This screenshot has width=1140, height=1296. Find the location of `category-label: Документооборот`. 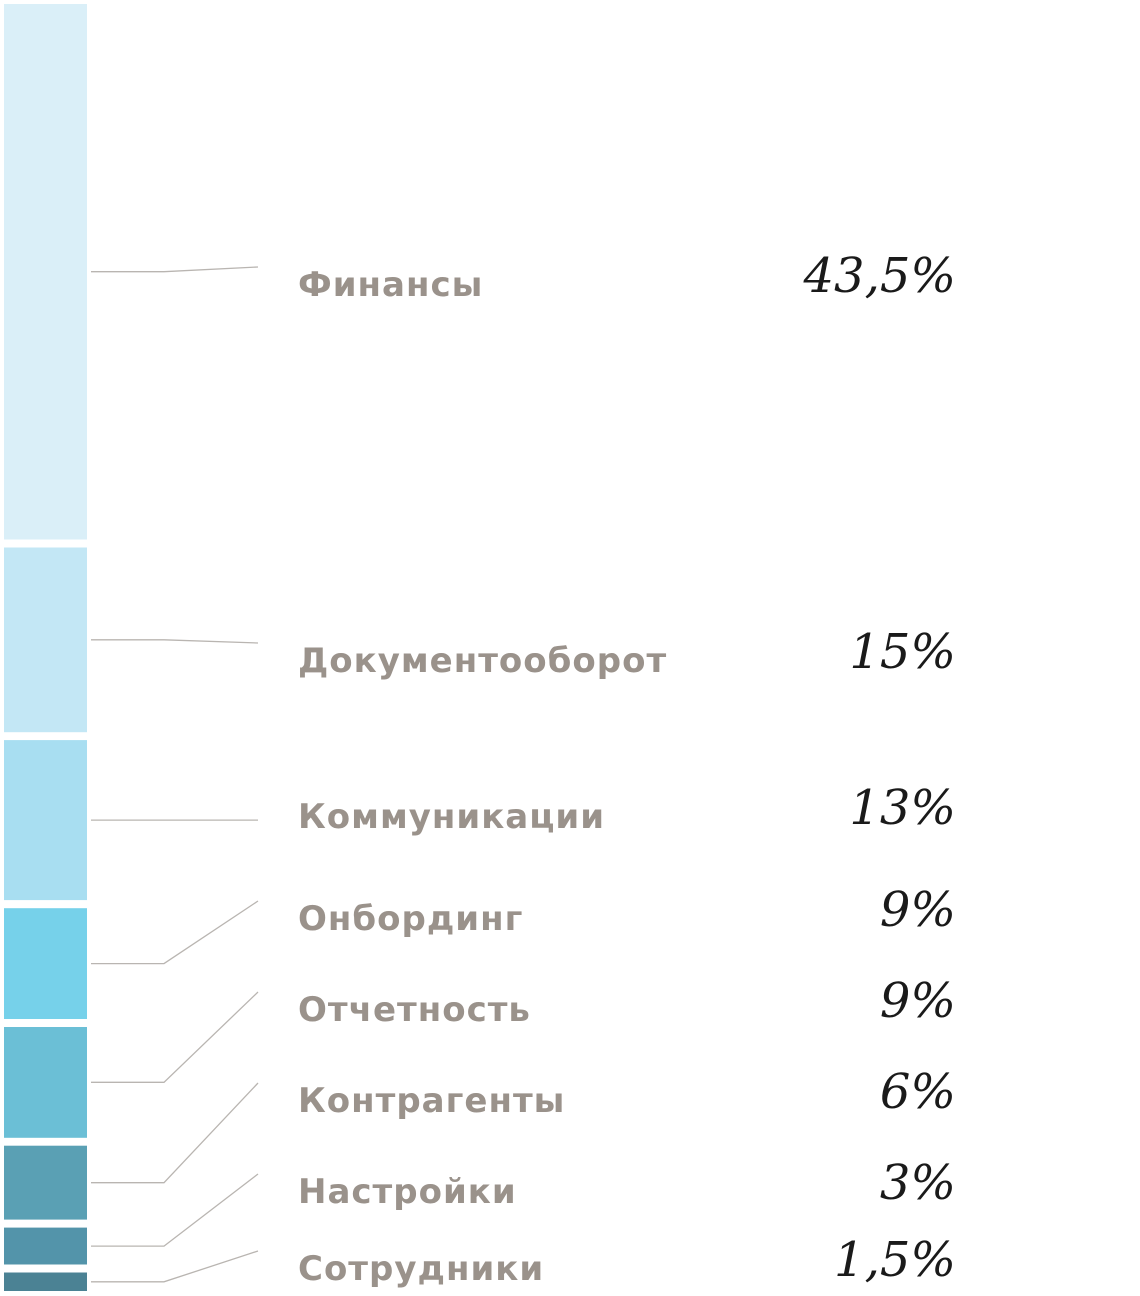

category-label: Документооборот is located at coordinates (482, 661).